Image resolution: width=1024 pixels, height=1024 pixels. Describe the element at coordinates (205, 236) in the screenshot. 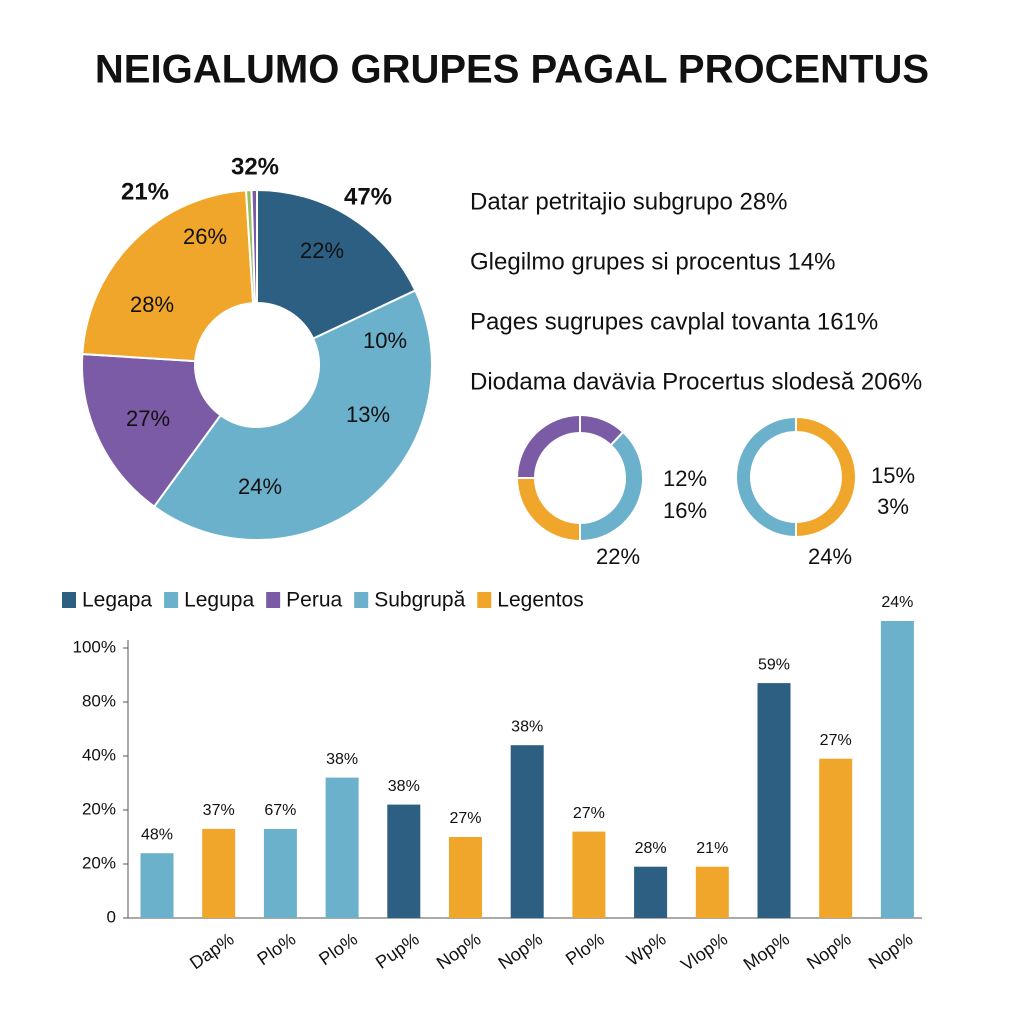

I see `pie-label: 26%` at that location.